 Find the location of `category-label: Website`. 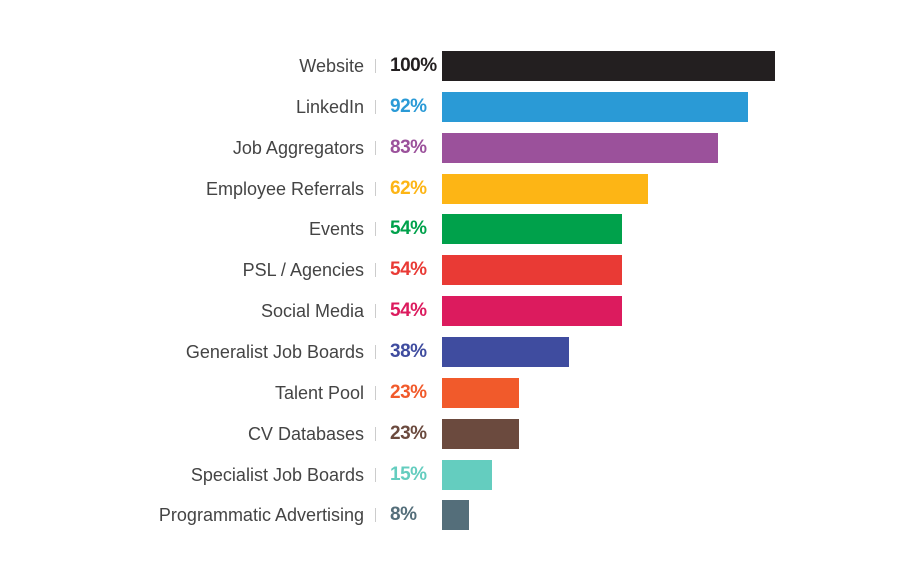

category-label: Website is located at coordinates (331, 66).